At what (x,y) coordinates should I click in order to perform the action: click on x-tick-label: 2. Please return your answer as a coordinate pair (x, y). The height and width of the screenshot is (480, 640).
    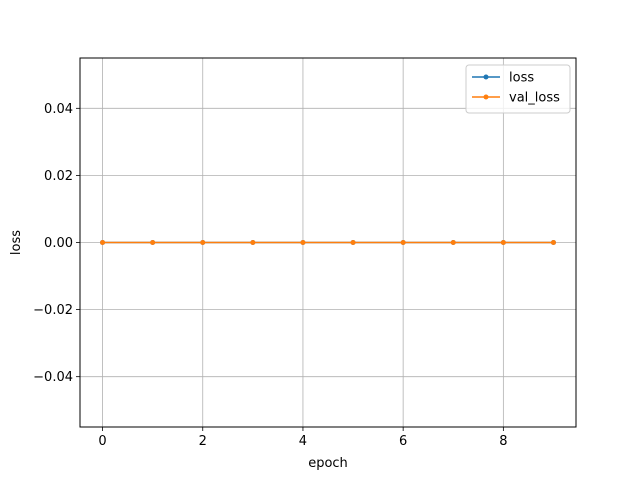
    Looking at the image, I should click on (203, 441).